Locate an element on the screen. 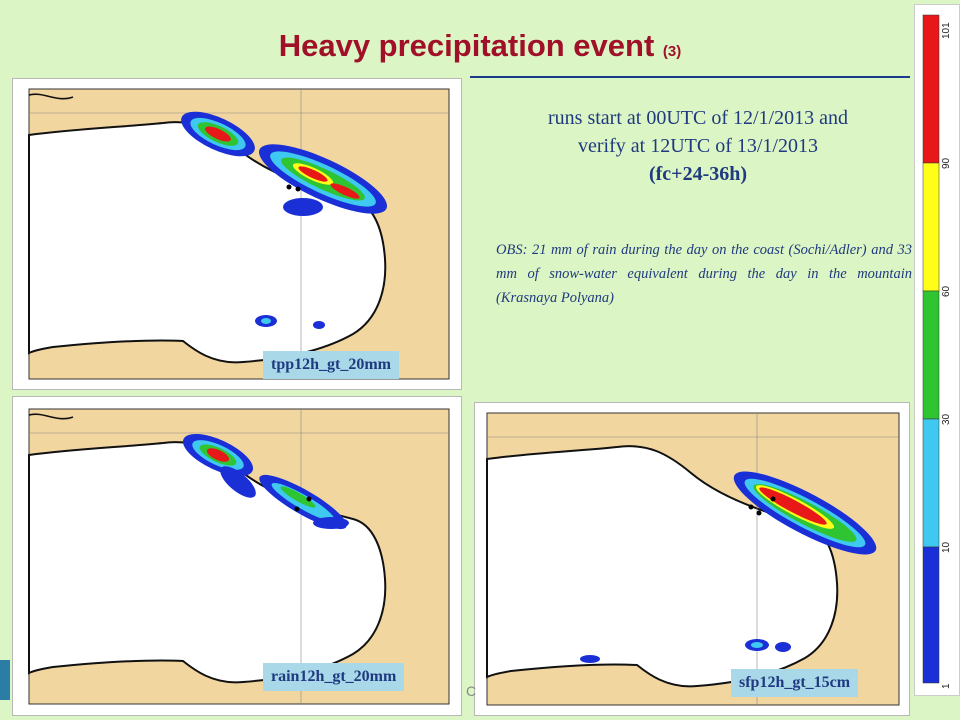 This screenshot has width=960, height=720. scale-tick-90: 90 is located at coordinates (946, 163).